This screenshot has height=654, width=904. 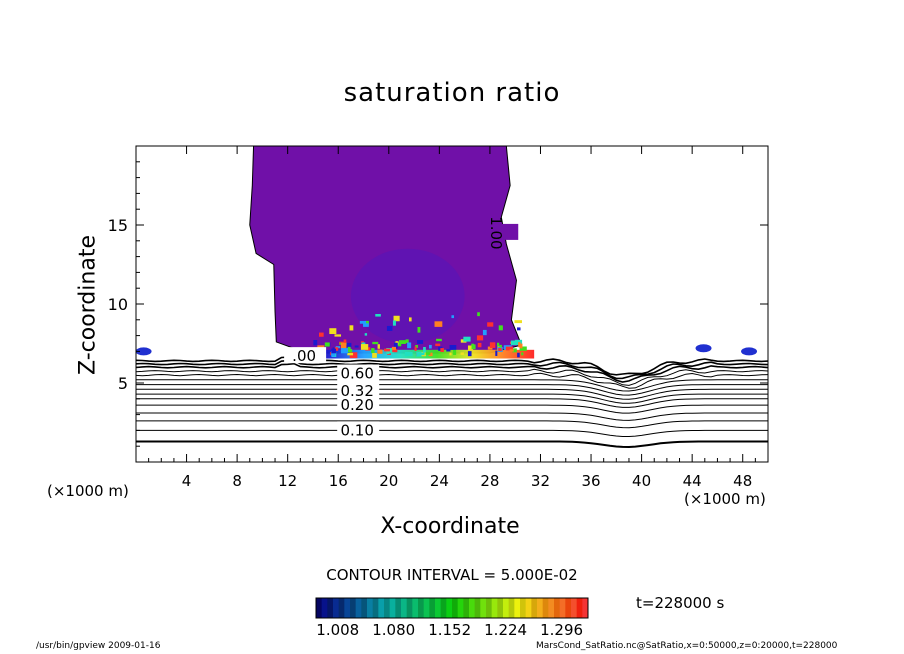 I want to click on footer-left: /usr/bin/gpview 2009-01-16, so click(x=98, y=646).